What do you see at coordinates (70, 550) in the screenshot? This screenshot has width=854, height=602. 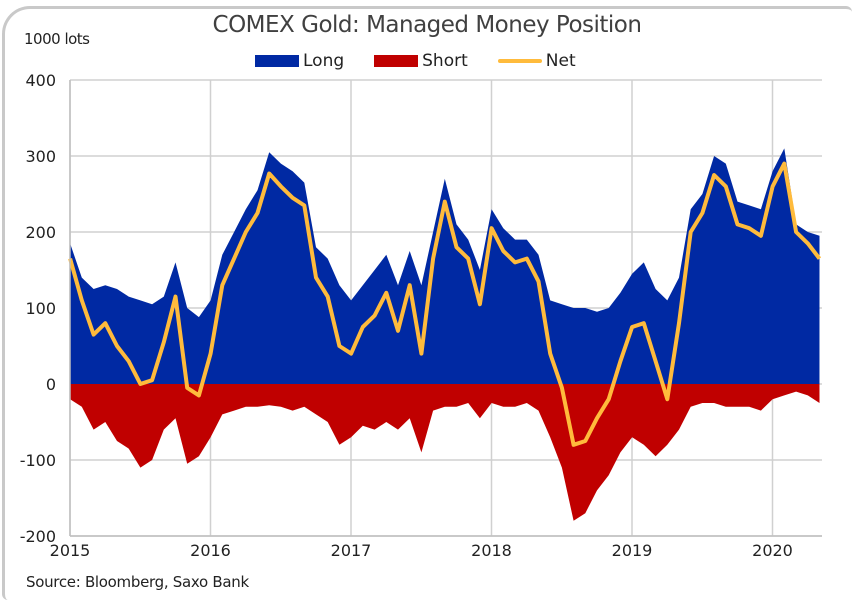 I see `x-tick-label: 2015` at bounding box center [70, 550].